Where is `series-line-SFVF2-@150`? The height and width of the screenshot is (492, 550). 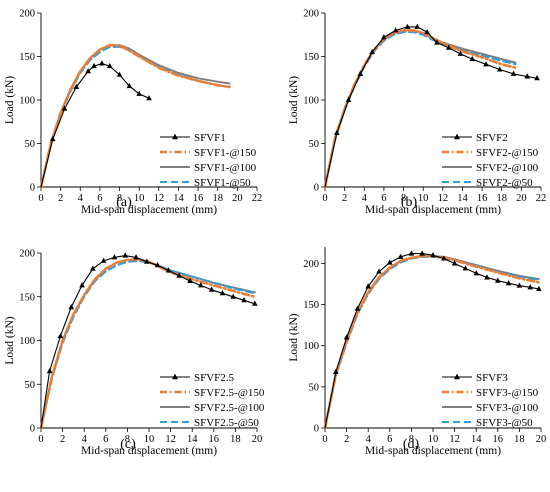 series-line-SFVF2-@150 is located at coordinates (420, 109).